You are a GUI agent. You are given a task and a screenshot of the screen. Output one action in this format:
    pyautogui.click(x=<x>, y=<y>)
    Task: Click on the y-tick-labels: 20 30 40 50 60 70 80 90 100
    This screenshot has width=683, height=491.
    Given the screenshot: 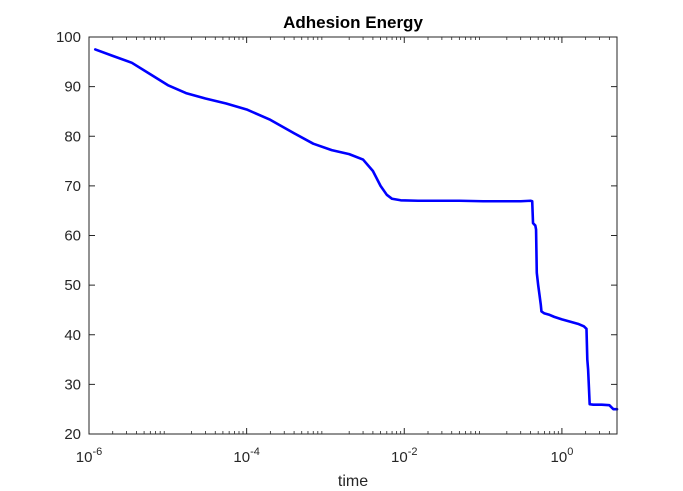 What is the action you would take?
    pyautogui.click(x=68, y=236)
    